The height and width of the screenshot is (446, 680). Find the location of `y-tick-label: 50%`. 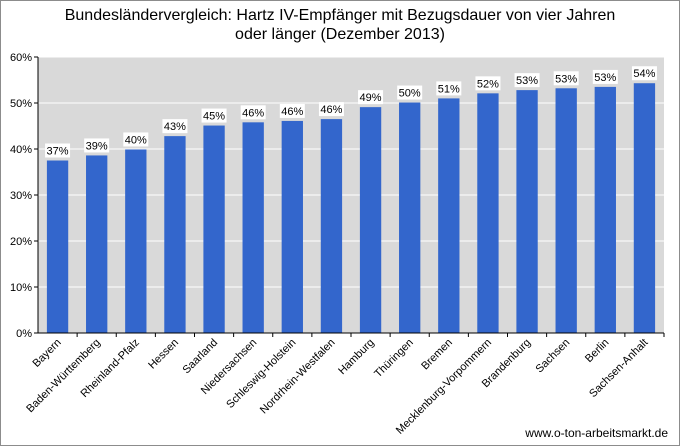

y-tick-label: 50% is located at coordinates (21, 104).